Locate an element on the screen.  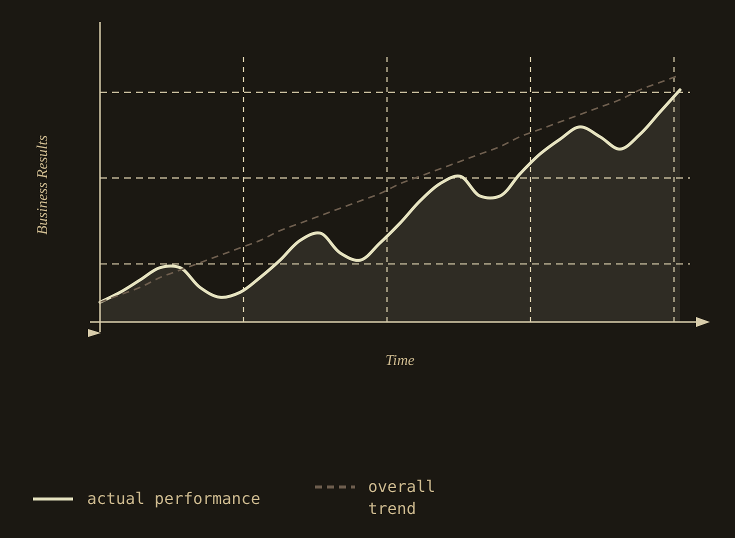
y-axis-title: Business Results is located at coordinates (43, 185).